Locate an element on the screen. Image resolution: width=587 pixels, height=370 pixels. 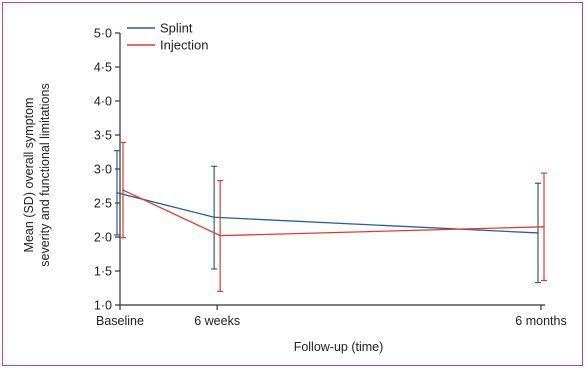
legend: Splint Injection is located at coordinates (167, 37).